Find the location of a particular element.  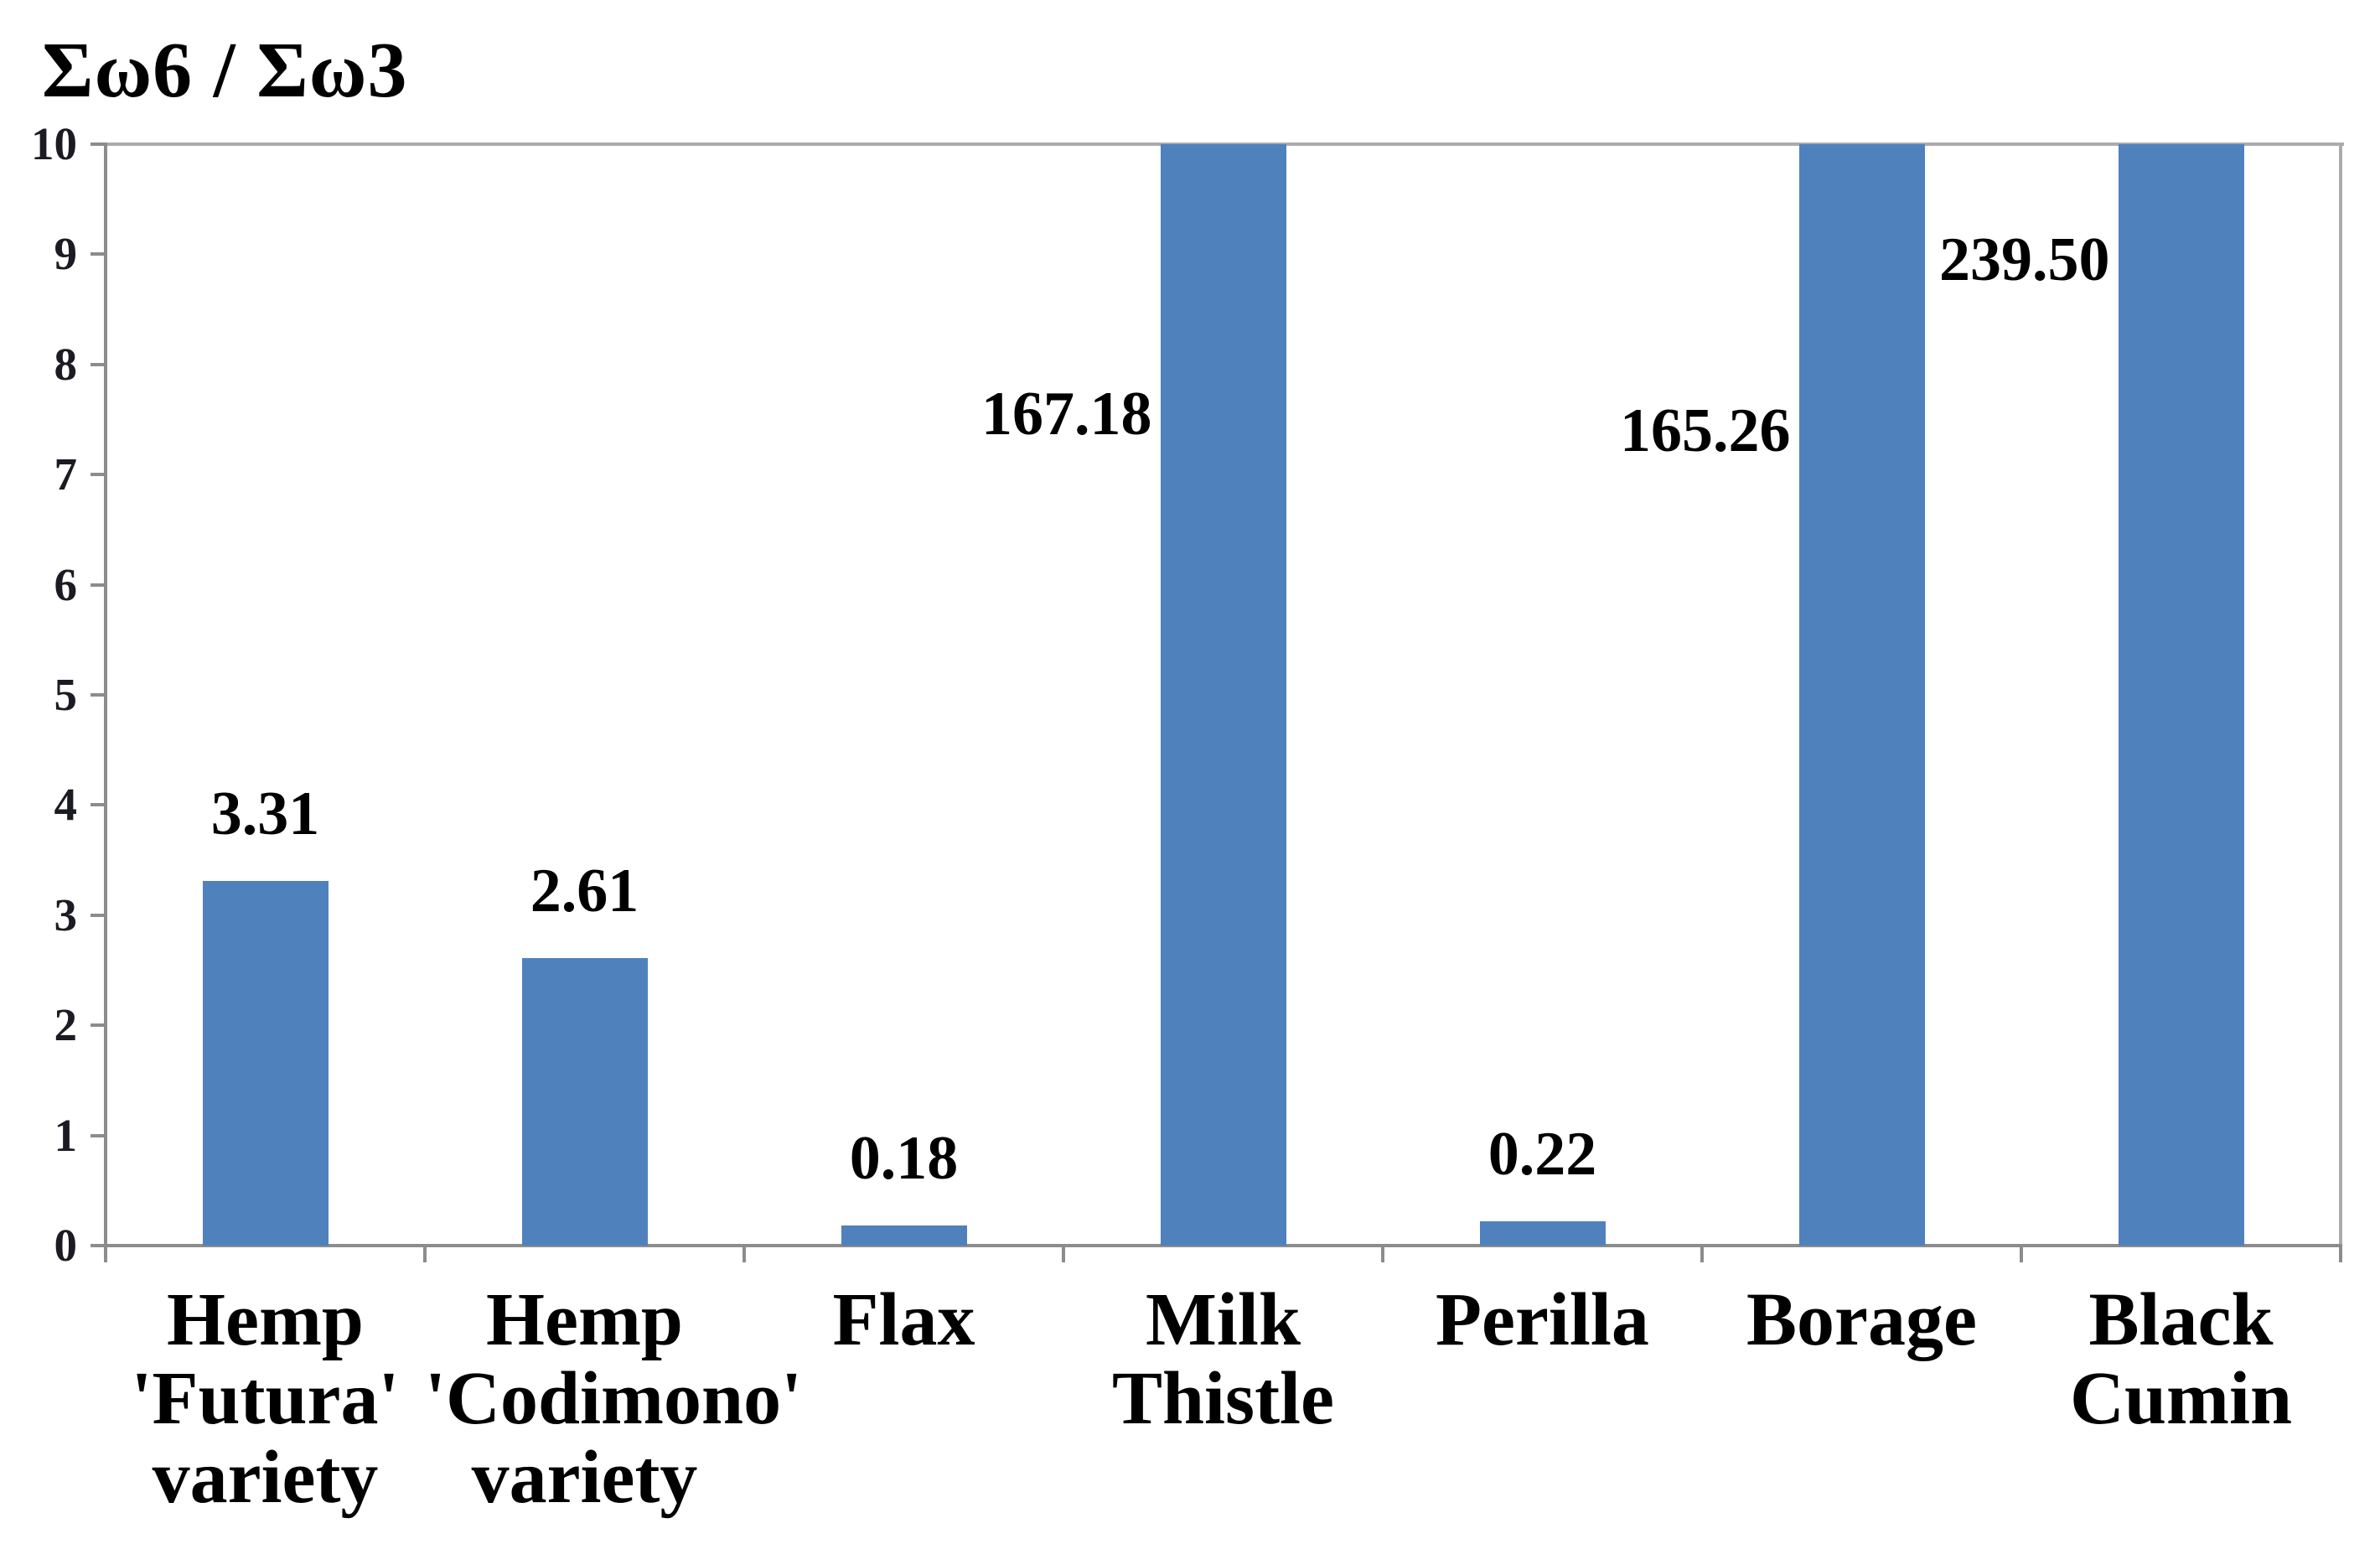

y-tick-label: 5 is located at coordinates (66, 695).